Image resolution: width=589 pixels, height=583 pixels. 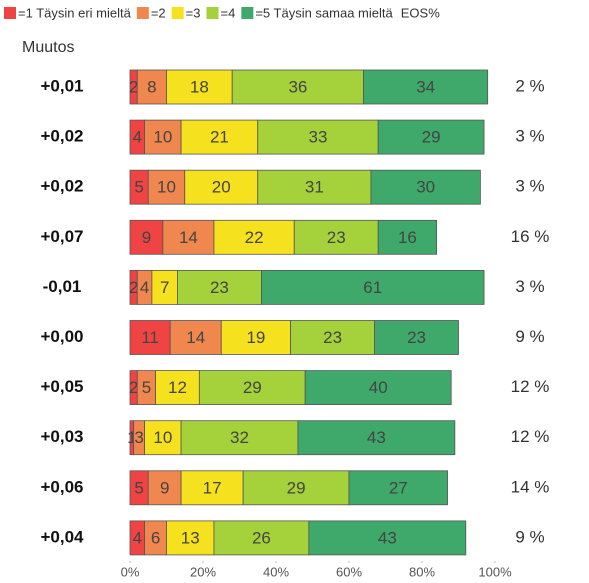 What do you see at coordinates (61, 186) in the screenshot?
I see `category-label: +0,02` at bounding box center [61, 186].